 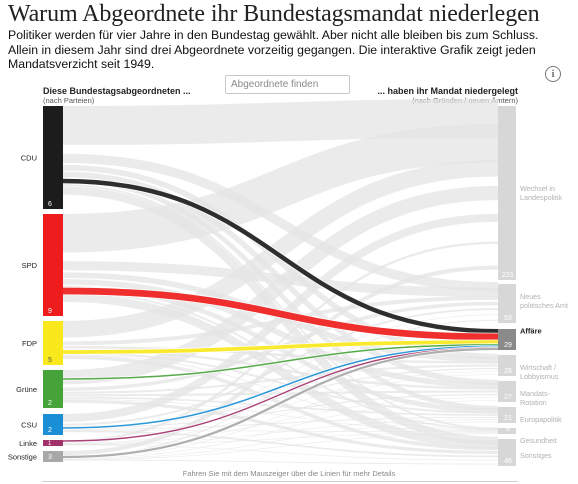 I want to click on party-label: CSU, so click(x=29, y=425).